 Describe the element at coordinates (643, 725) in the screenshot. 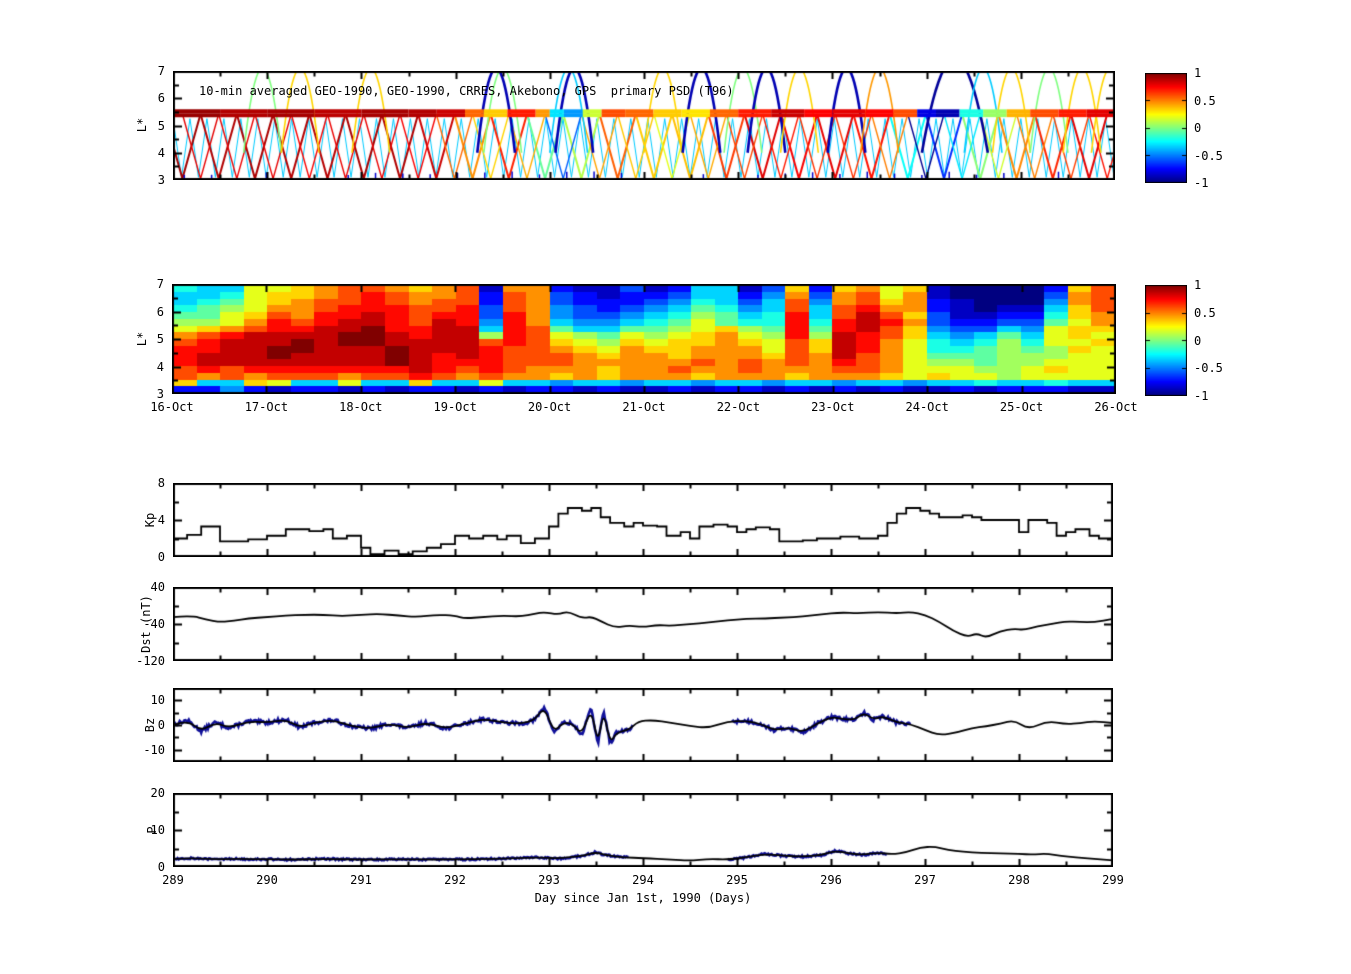

I see `bz-plot` at that location.